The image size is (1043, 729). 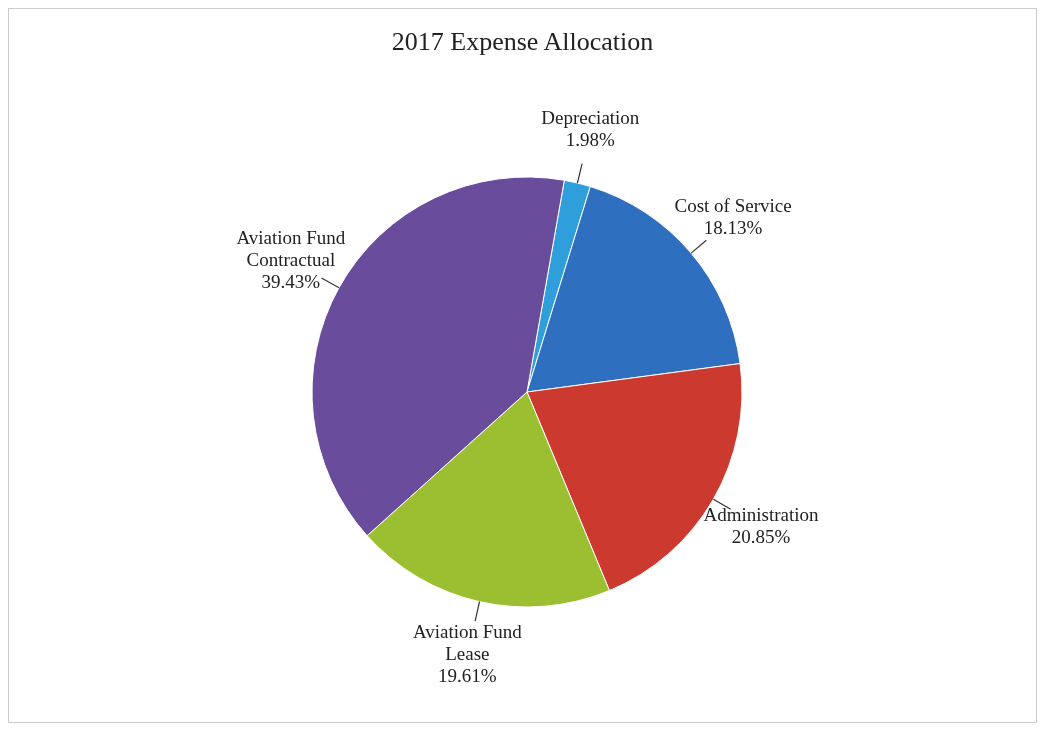 I want to click on slice-label: Cost of Service, so click(x=733, y=205).